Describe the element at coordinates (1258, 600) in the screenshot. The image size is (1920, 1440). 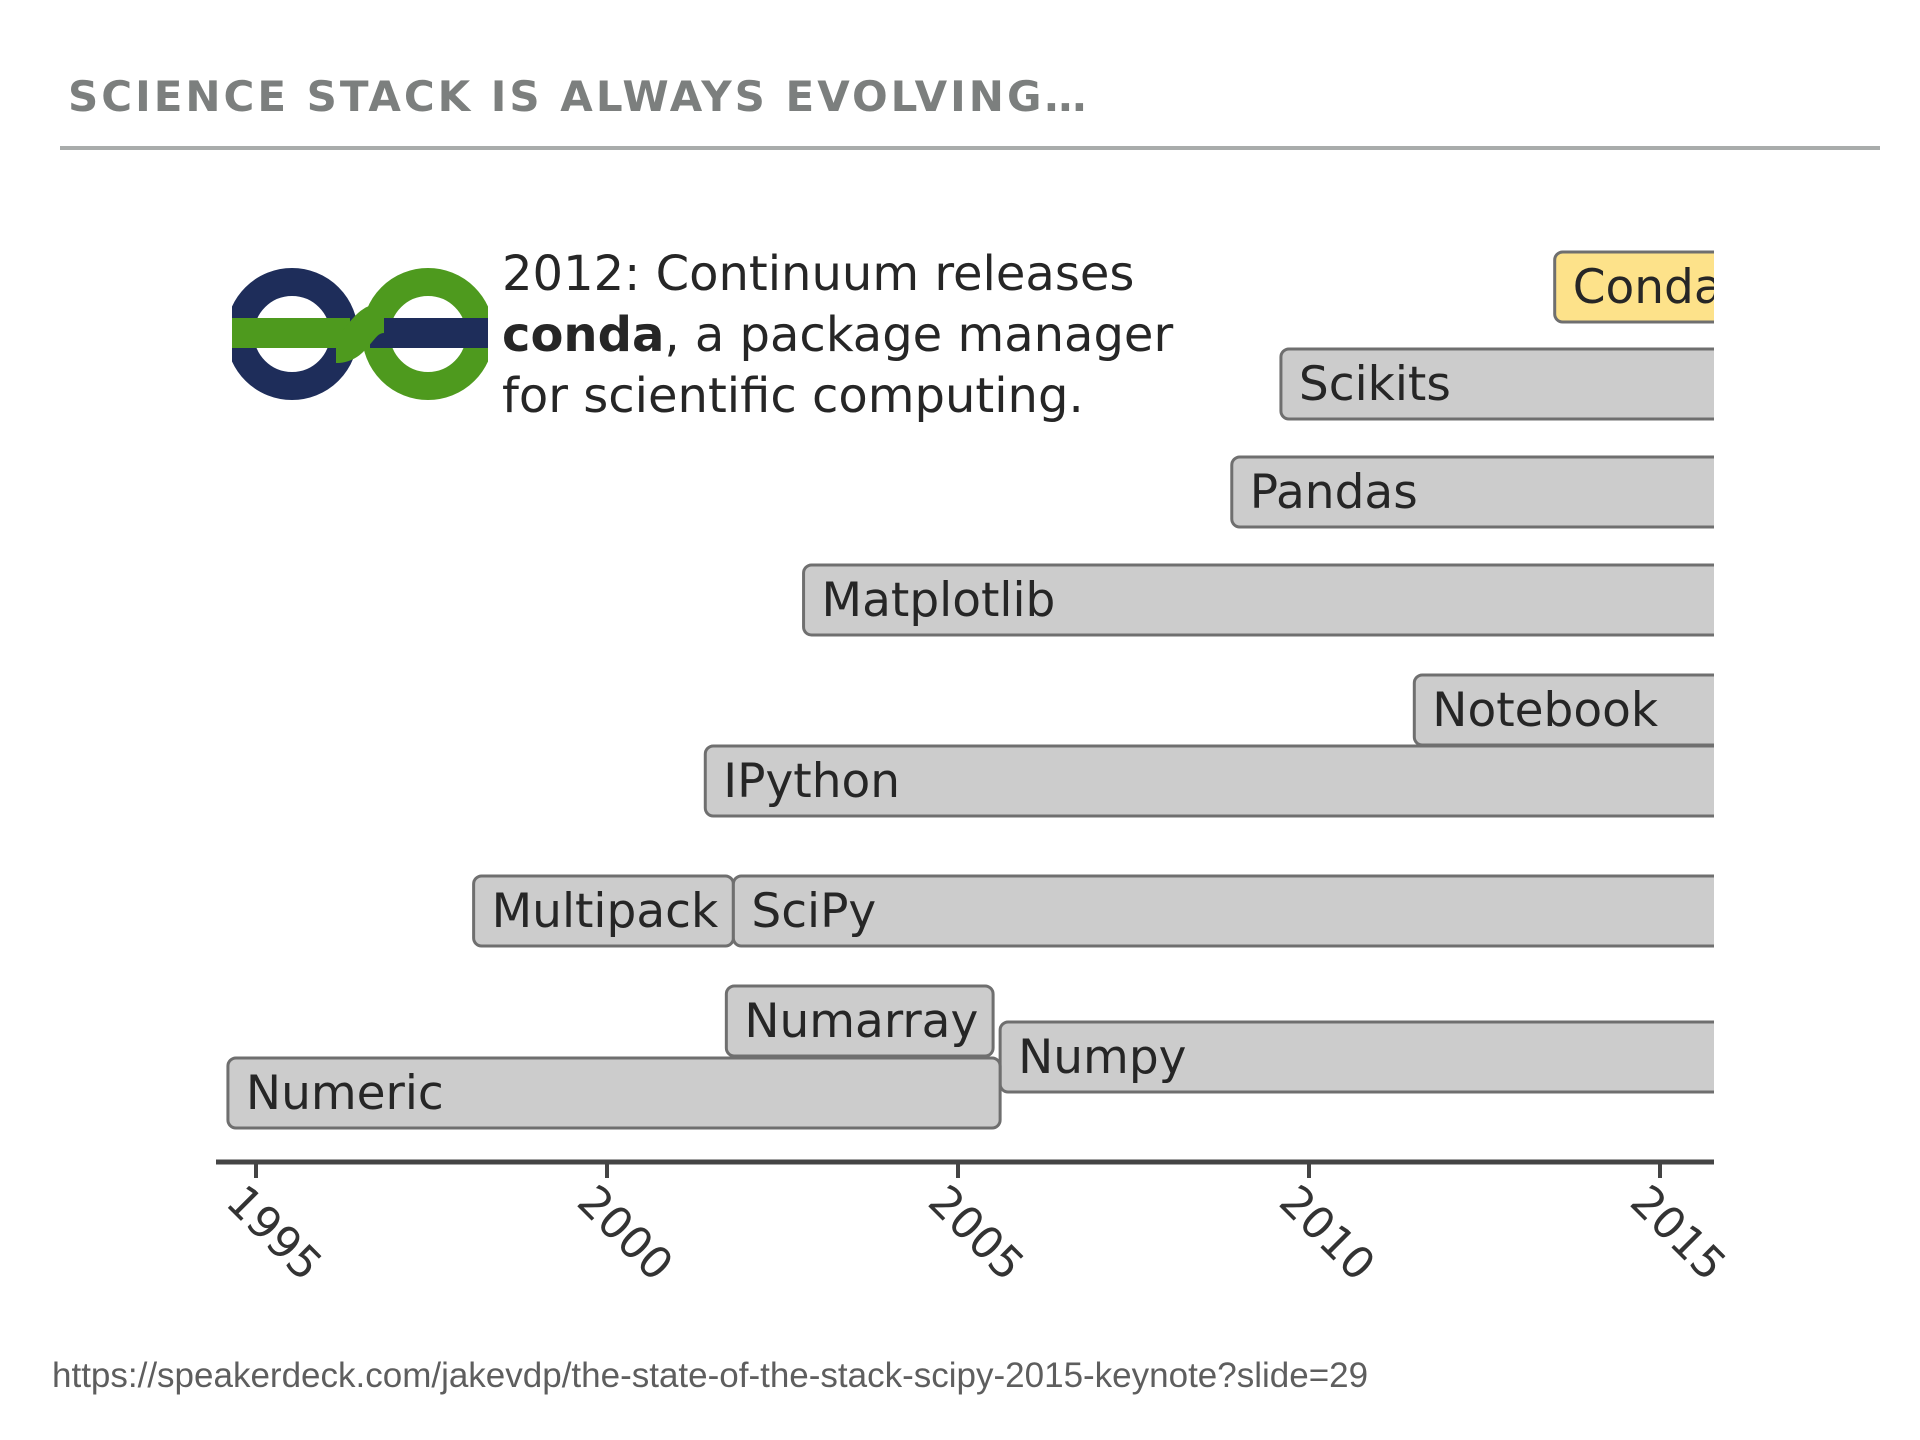
I see `timeline-bar-matplotlib` at that location.